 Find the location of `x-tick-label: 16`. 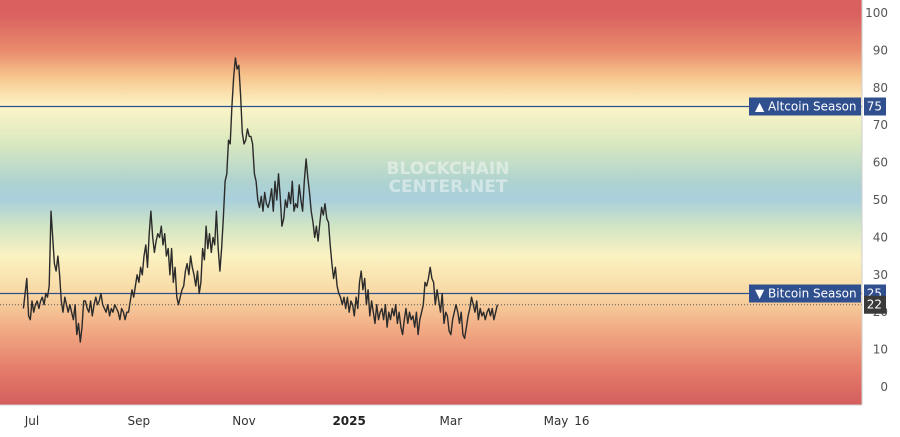

x-tick-label: 16 is located at coordinates (581, 421).